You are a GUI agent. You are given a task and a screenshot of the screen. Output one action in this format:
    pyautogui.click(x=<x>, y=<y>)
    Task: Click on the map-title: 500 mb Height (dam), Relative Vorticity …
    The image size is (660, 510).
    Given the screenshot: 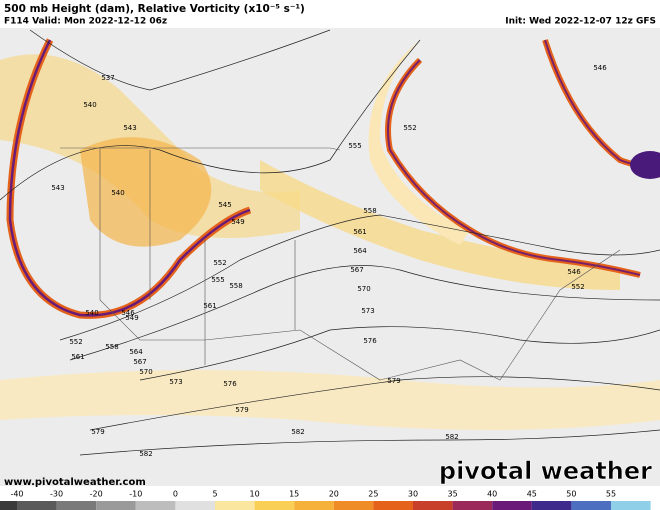 What is the action you would take?
    pyautogui.click(x=154, y=9)
    